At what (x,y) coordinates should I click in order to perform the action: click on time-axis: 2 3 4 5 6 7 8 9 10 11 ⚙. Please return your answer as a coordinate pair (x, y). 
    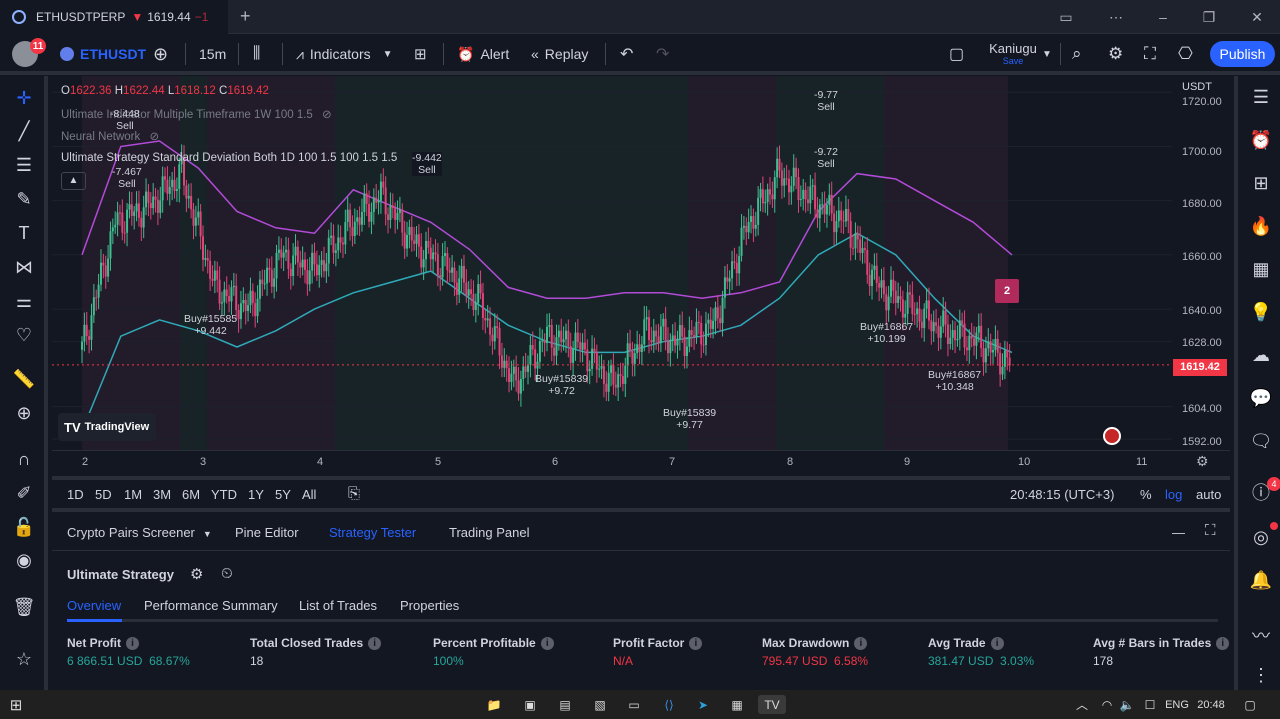
    Looking at the image, I should click on (641, 462).